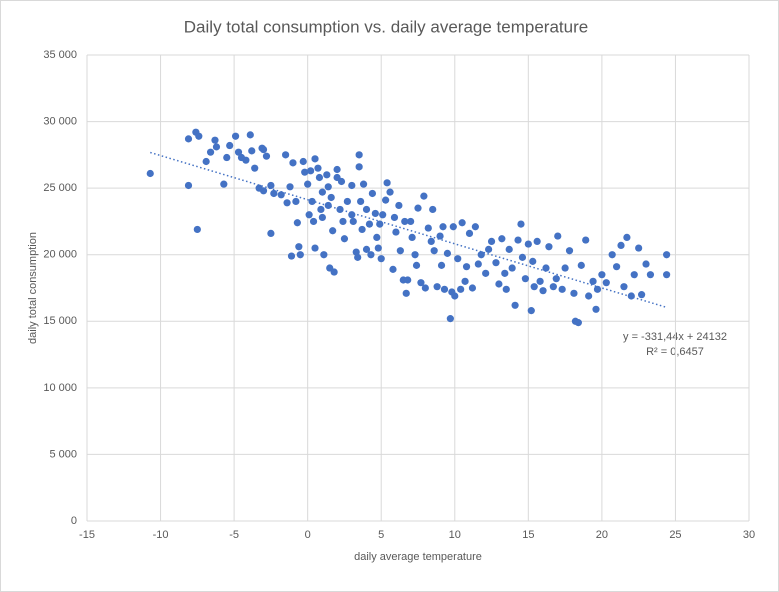 Image resolution: width=779 pixels, height=592 pixels. What do you see at coordinates (602, 535) in the screenshot?
I see `x-tick-label: 20` at bounding box center [602, 535].